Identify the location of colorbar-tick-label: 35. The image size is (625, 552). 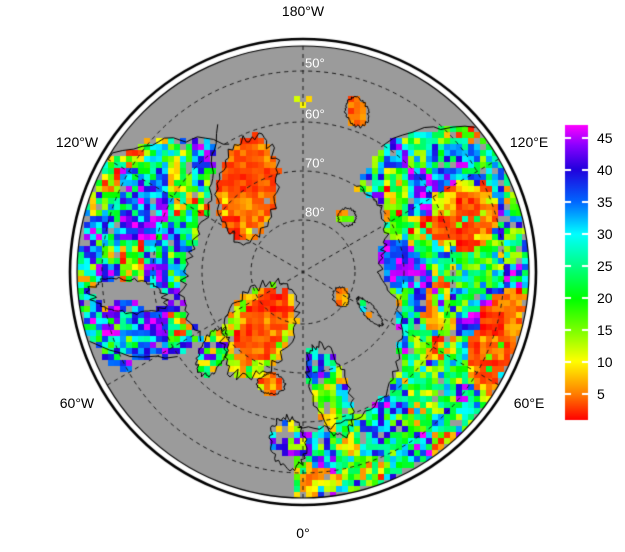
(605, 201).